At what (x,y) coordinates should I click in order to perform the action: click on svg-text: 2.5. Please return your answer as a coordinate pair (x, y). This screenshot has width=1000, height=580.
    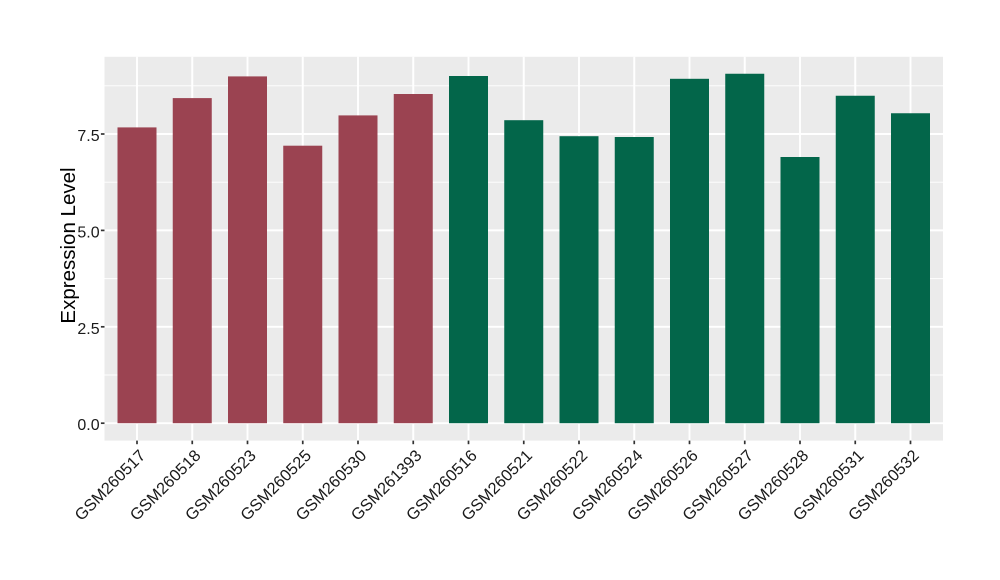
    Looking at the image, I should click on (88, 329).